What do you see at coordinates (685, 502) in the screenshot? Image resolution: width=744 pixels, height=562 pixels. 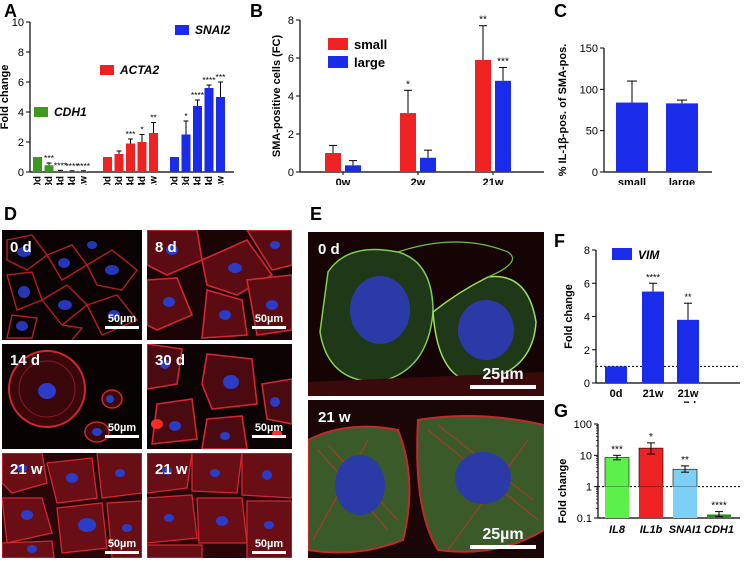 I see `bar-SNAI1-base` at bounding box center [685, 502].